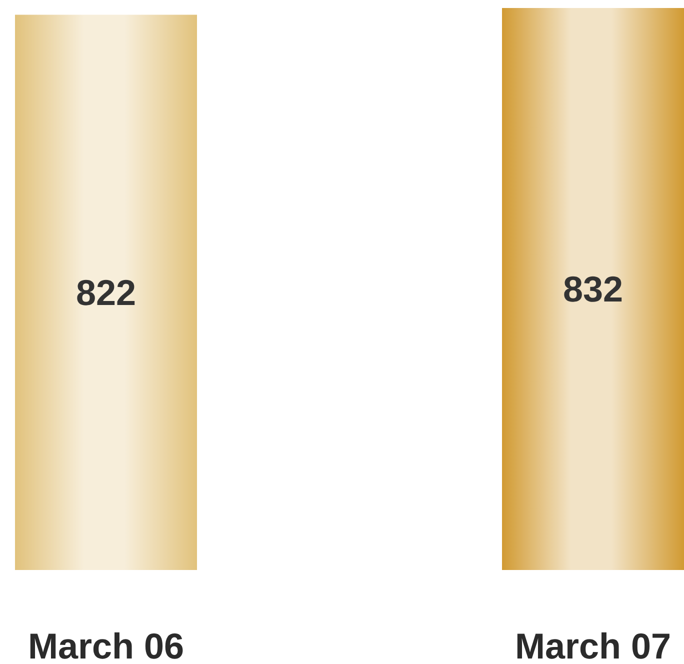  What do you see at coordinates (593, 645) in the screenshot?
I see `x-tick-label: March 07` at bounding box center [593, 645].